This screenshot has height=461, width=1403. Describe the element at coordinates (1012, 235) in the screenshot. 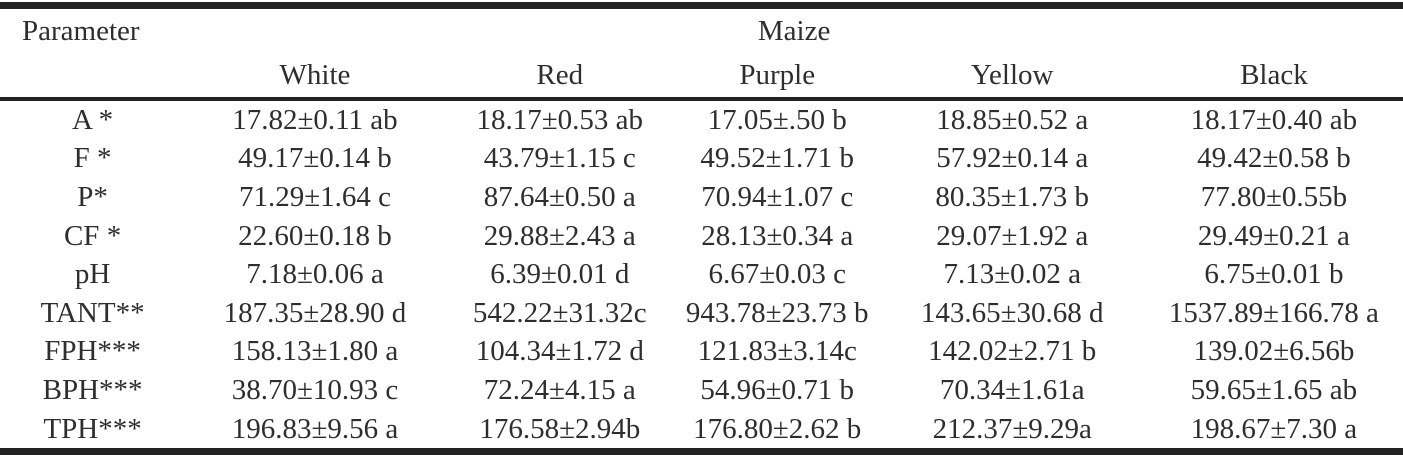

I see `value-cell: 29.07±1.92 a` at that location.